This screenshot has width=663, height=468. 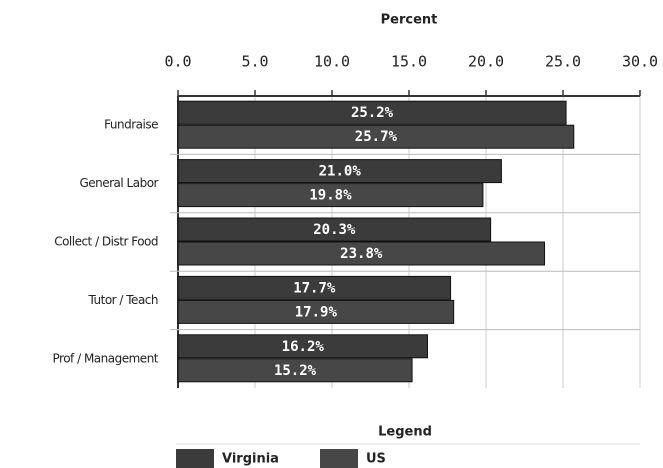 I want to click on x-tick-label: 25.0, so click(x=563, y=62).